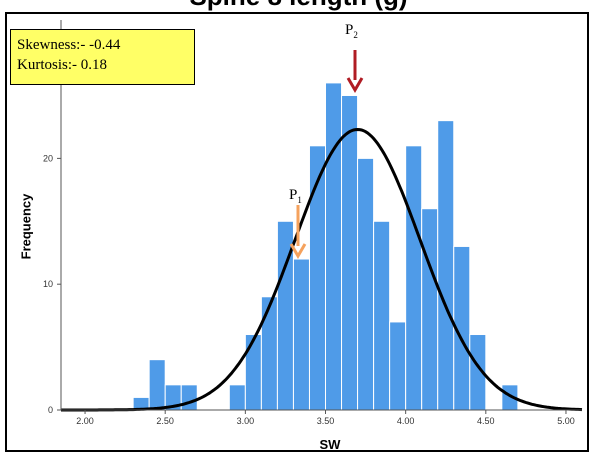  I want to click on p1-arrow-head, so click(298, 251).